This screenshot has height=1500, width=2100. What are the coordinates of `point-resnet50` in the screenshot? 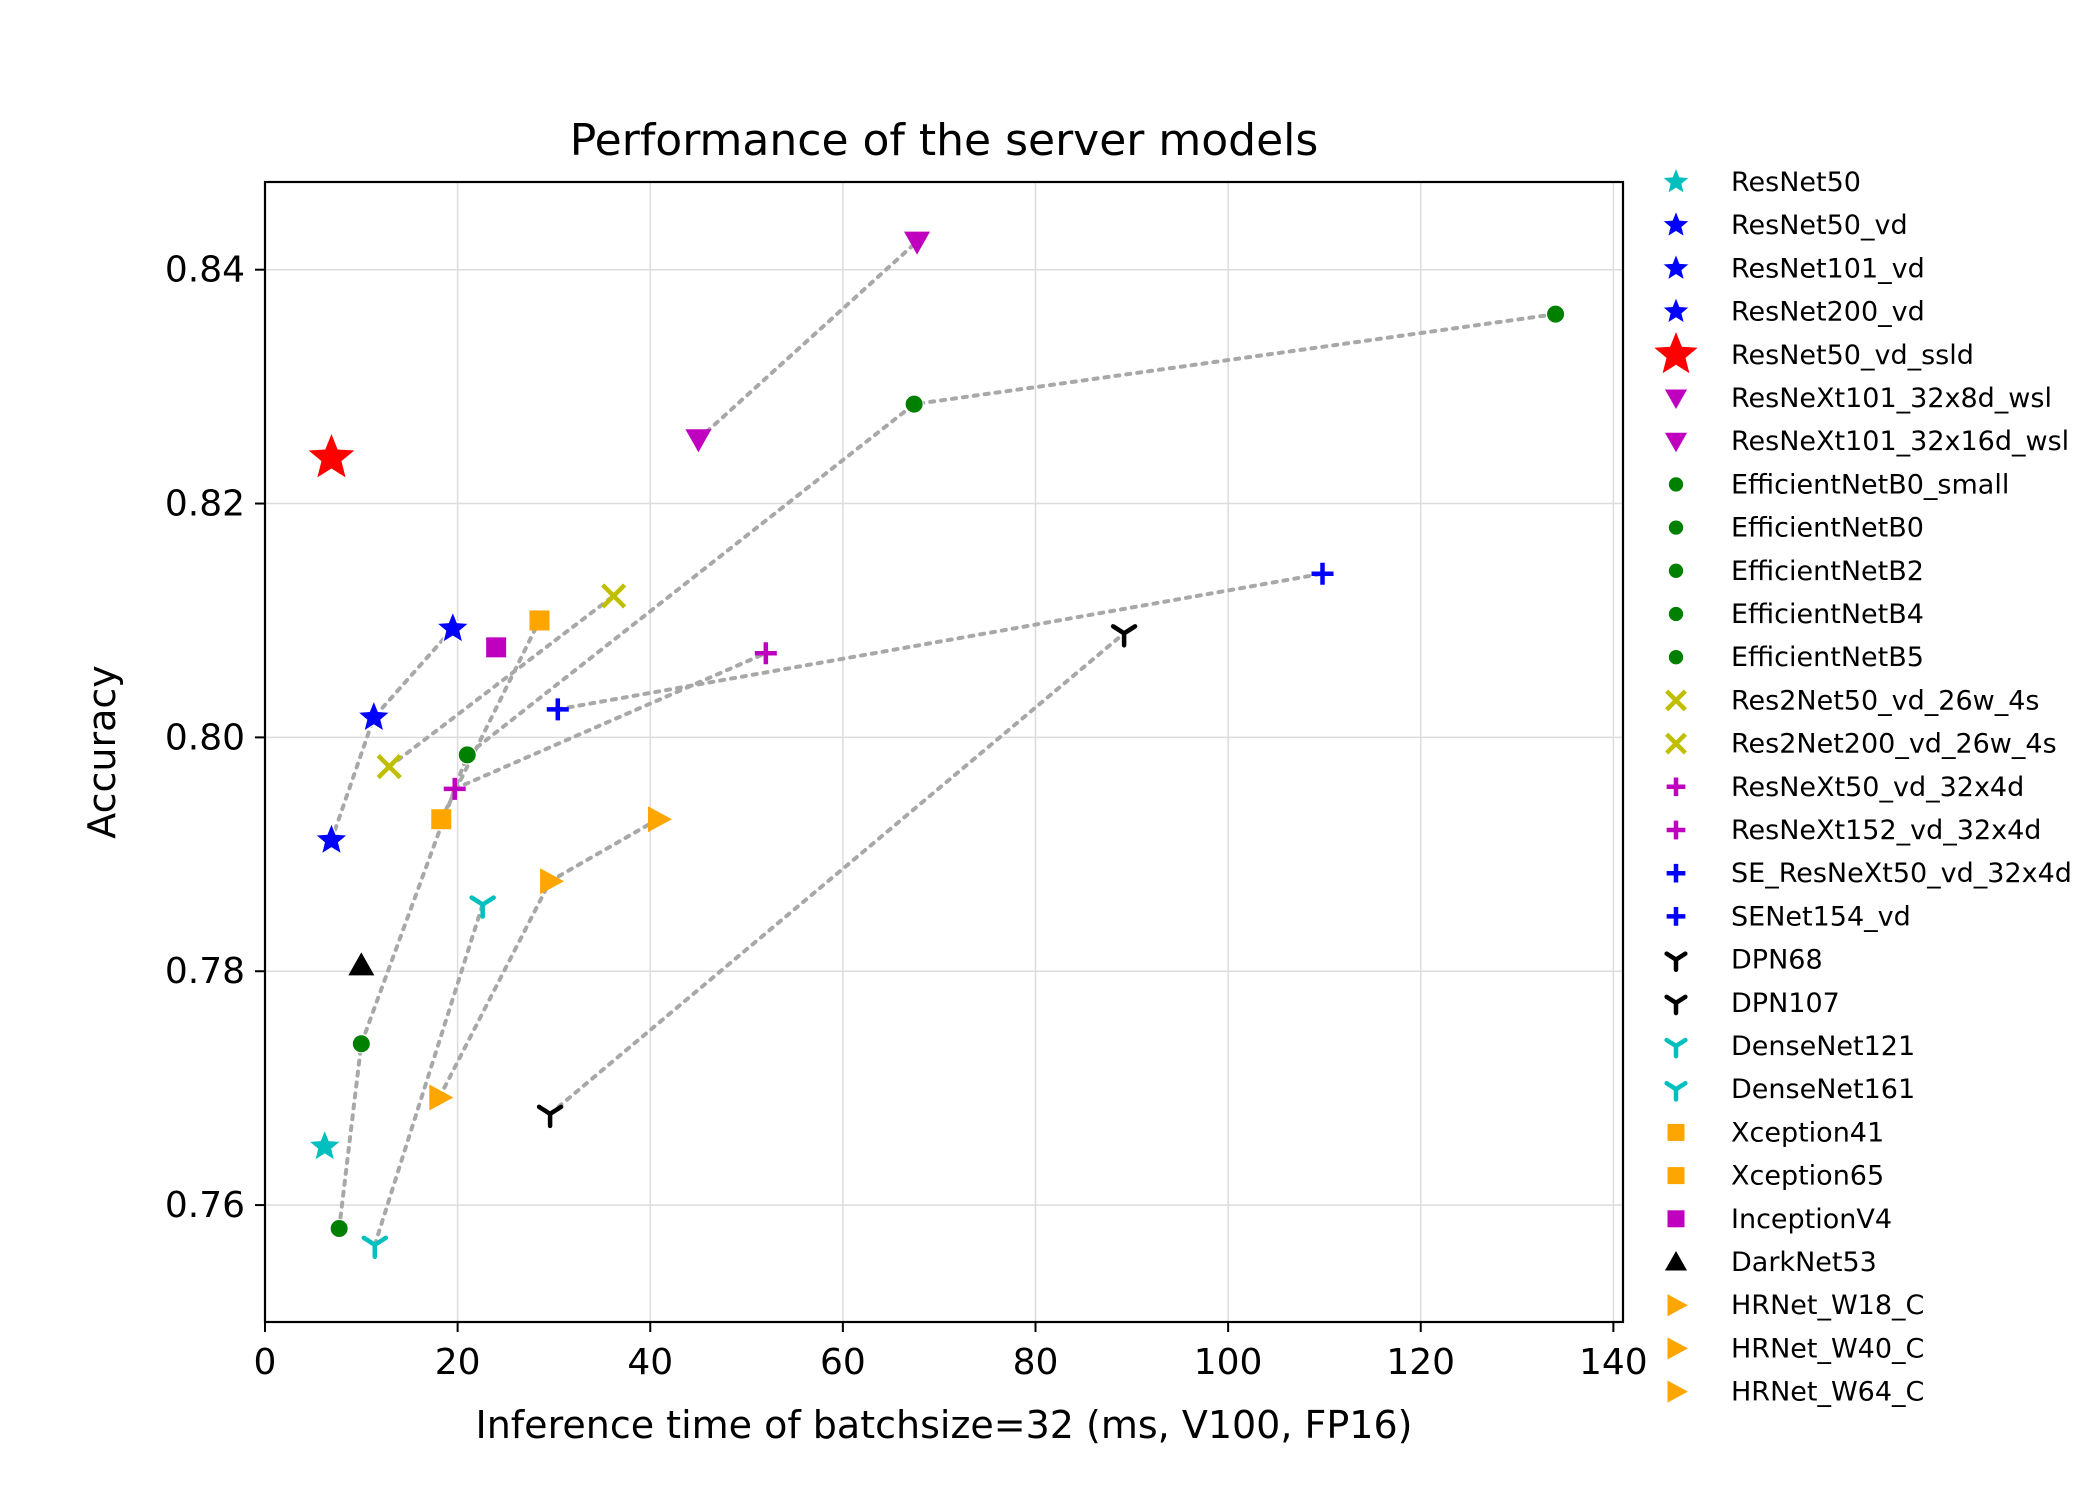 It's located at (325, 1145).